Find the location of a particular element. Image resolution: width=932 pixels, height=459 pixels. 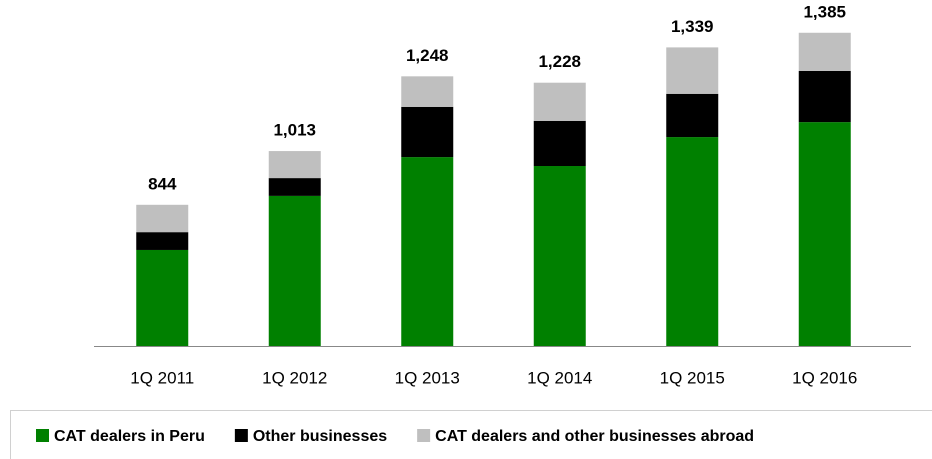

total-label: 1,385 is located at coordinates (824, 11).